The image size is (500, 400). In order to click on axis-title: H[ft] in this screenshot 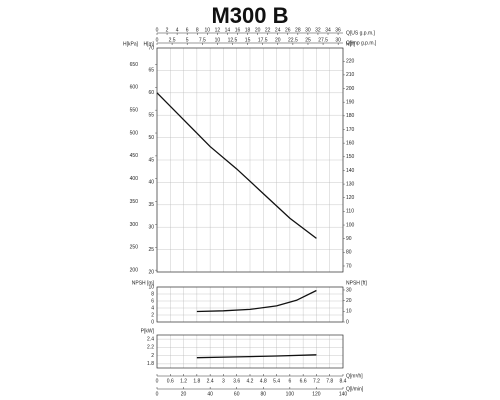, I will do `click(351, 44)`.